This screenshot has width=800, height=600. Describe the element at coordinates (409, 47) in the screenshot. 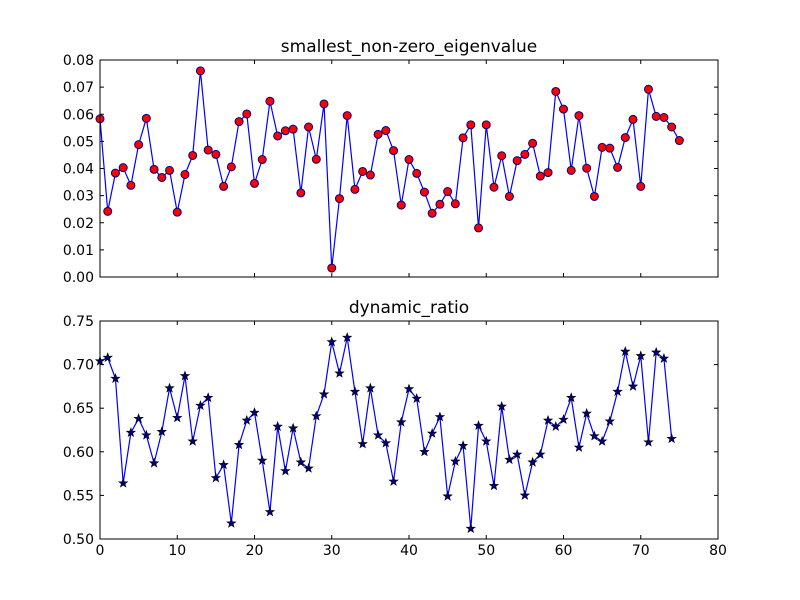

I see `eigenvalue-chart-title: smallest_non-zero_eigenvalue` at that location.